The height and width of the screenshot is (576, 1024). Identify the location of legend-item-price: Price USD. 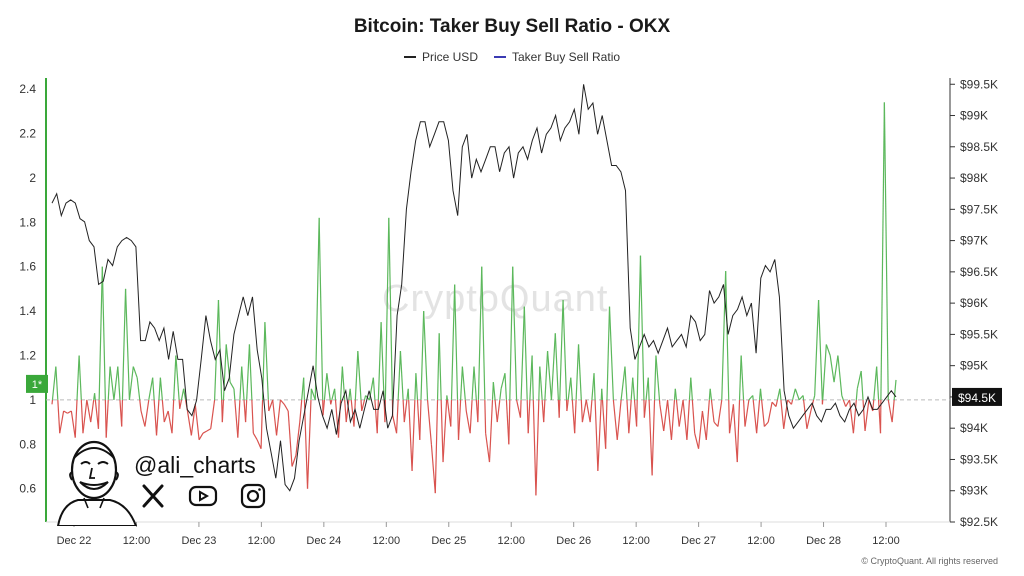
(440, 57).